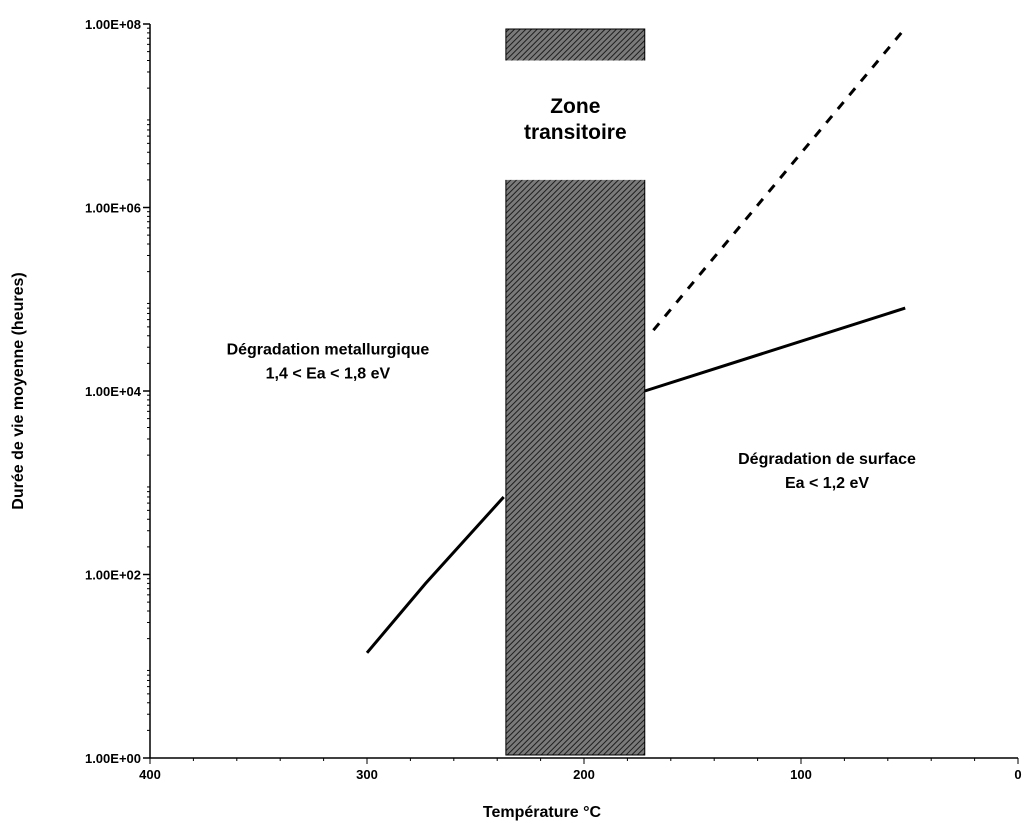  Describe the element at coordinates (113, 758) in the screenshot. I see `y-tick-label: 1.00E+00` at that location.